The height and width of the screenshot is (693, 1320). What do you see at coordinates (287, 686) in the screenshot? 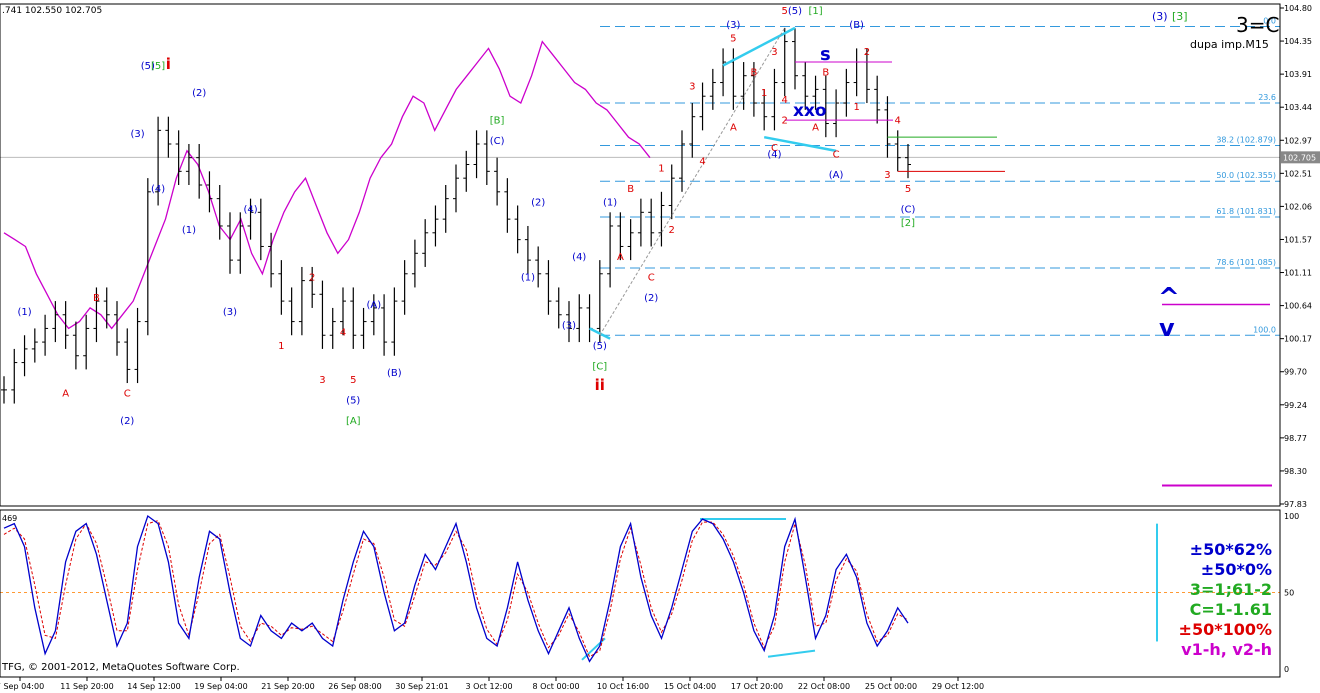
I see `time-tick-label: 21 Sep 20:00` at bounding box center [287, 686].